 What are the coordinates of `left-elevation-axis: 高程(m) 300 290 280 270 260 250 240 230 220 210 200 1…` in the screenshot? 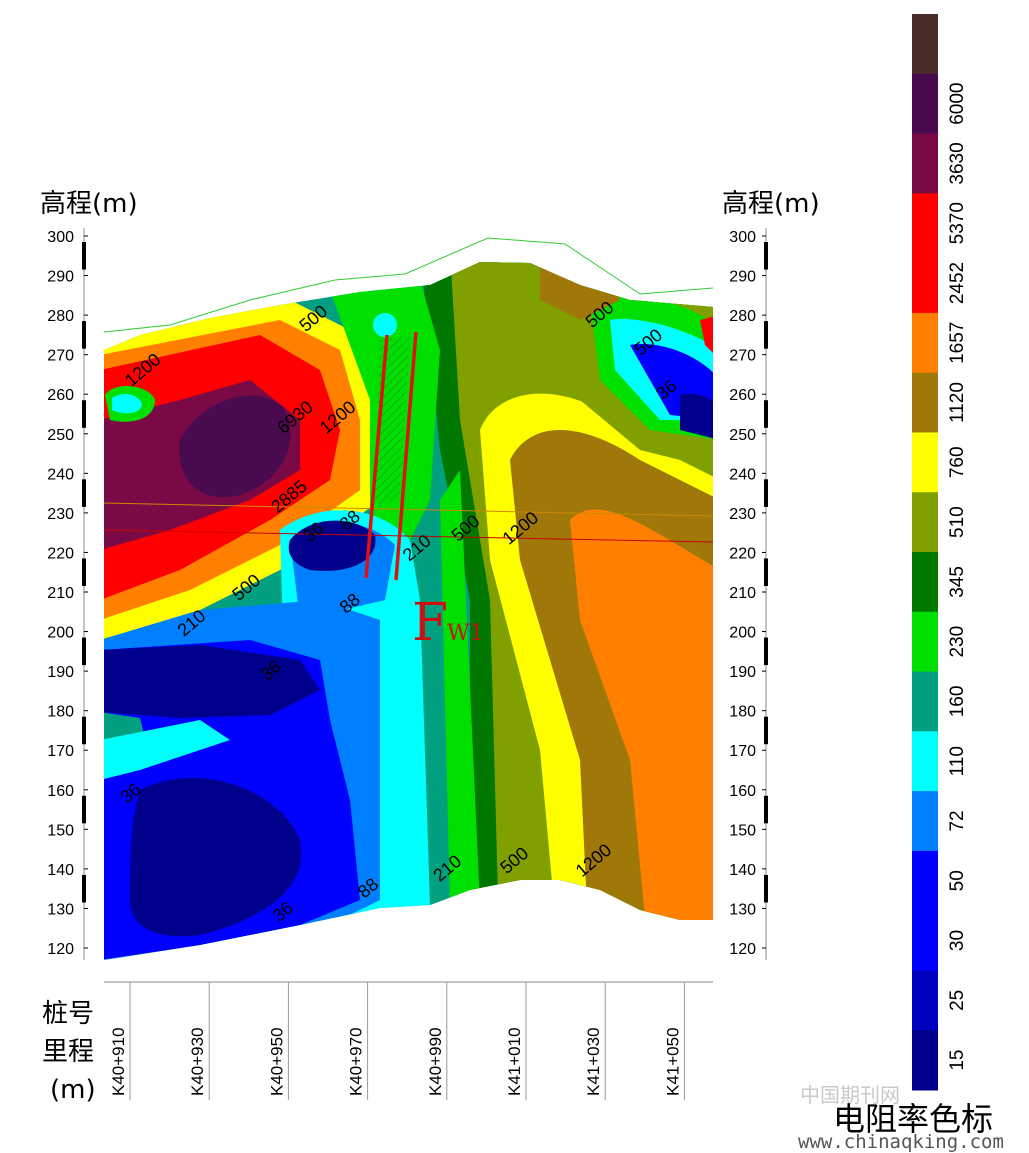 It's located at (89, 574).